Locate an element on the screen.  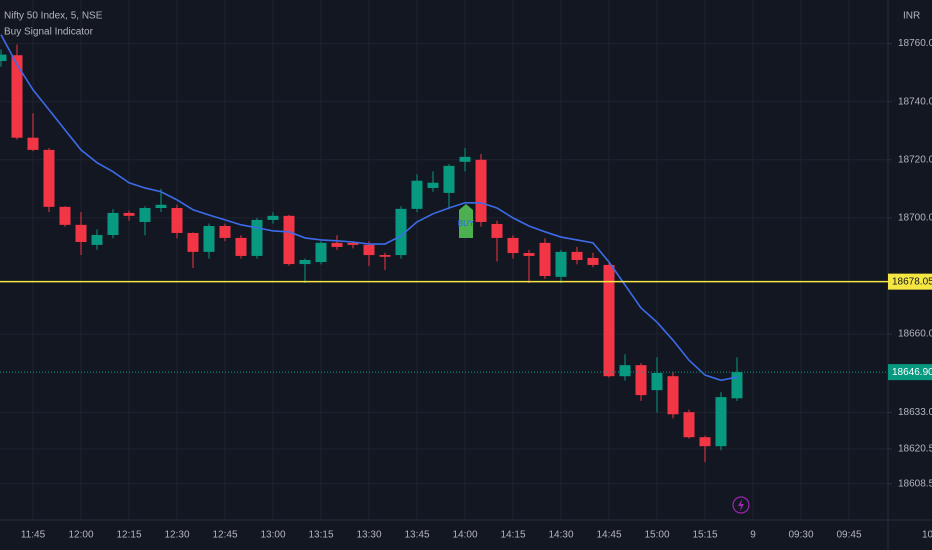
indicator-name: Buy Signal Indicator is located at coordinates (49, 32).